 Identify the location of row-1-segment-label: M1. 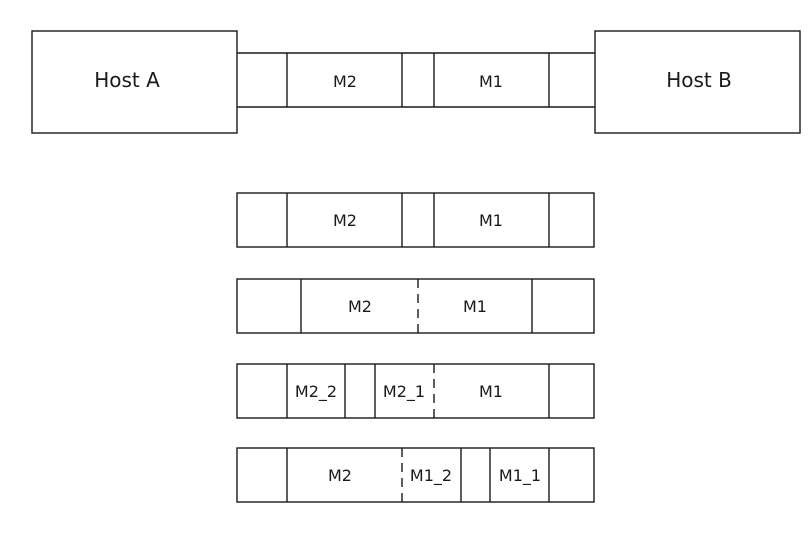
(491, 220).